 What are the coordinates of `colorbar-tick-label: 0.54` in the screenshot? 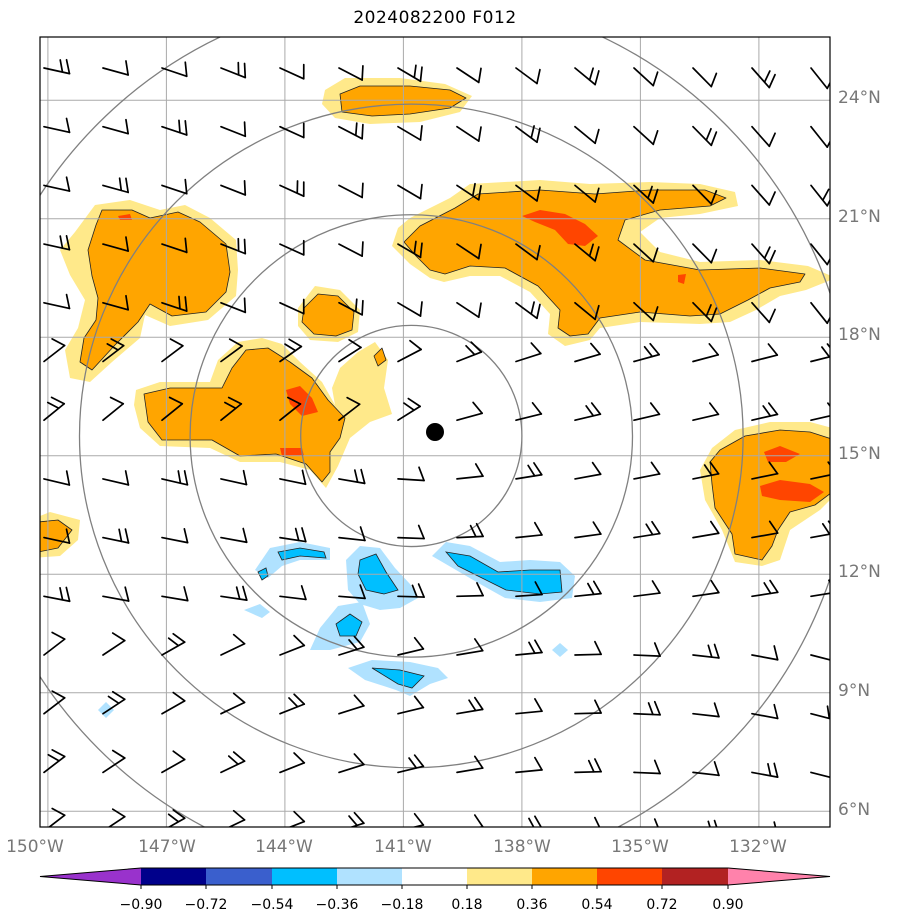 It's located at (596, 905).